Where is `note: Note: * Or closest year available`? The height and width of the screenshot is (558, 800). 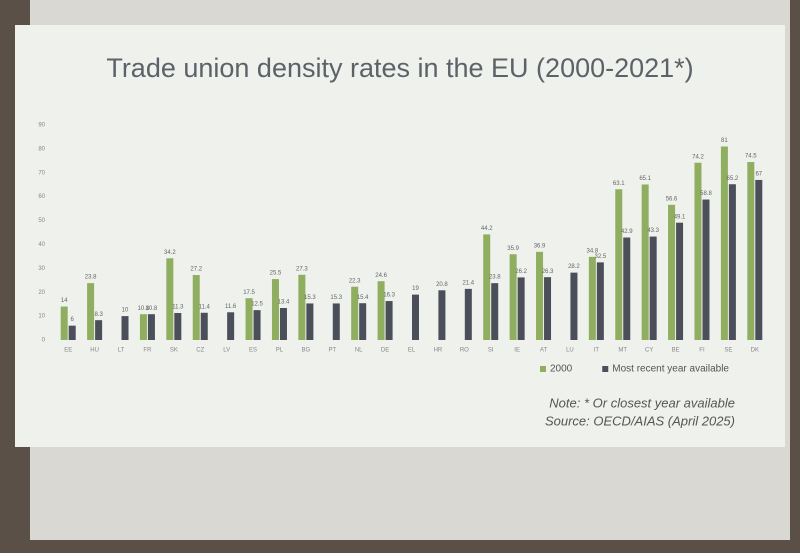 note: Note: * Or closest year available is located at coordinates (642, 402).